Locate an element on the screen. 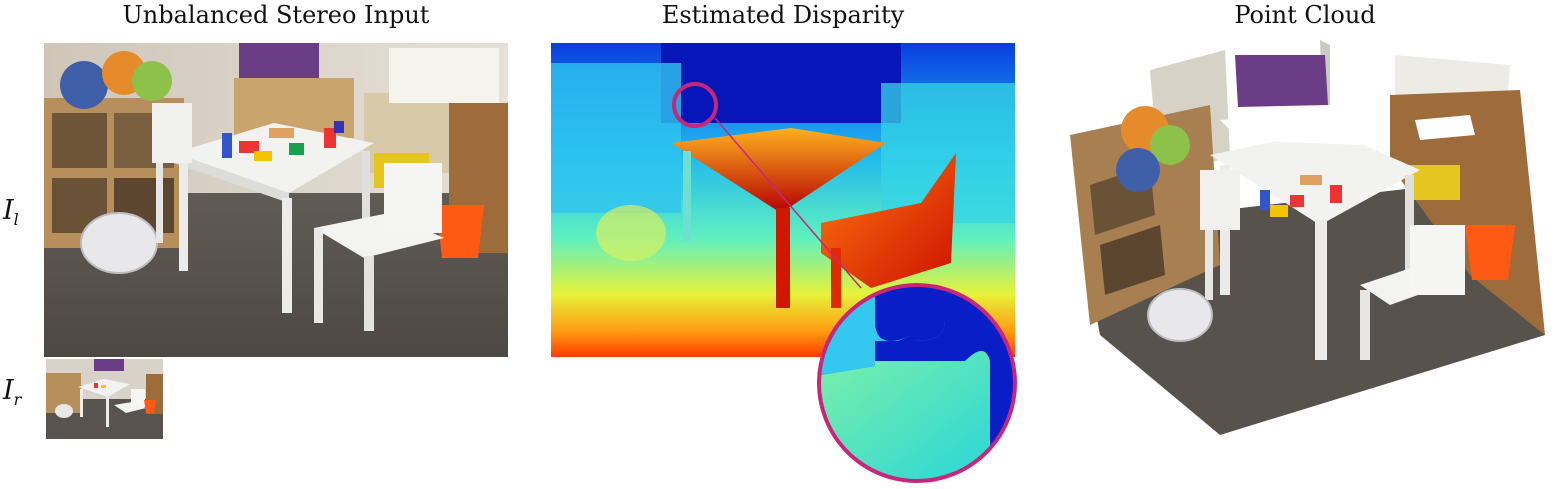  title-stereo-input: Unbalanced Stereo Input is located at coordinates (276, 15).